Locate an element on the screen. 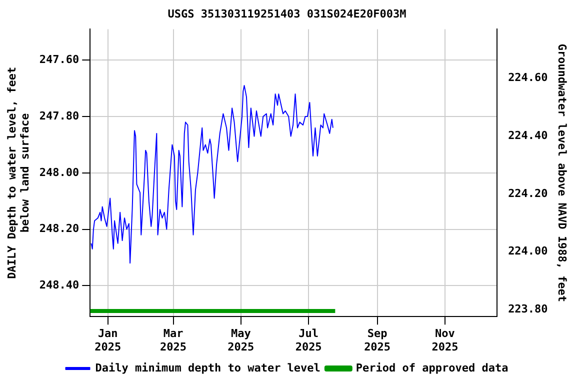 This screenshot has width=576, height=384. y-tick-label: 248.20 is located at coordinates (59, 229).